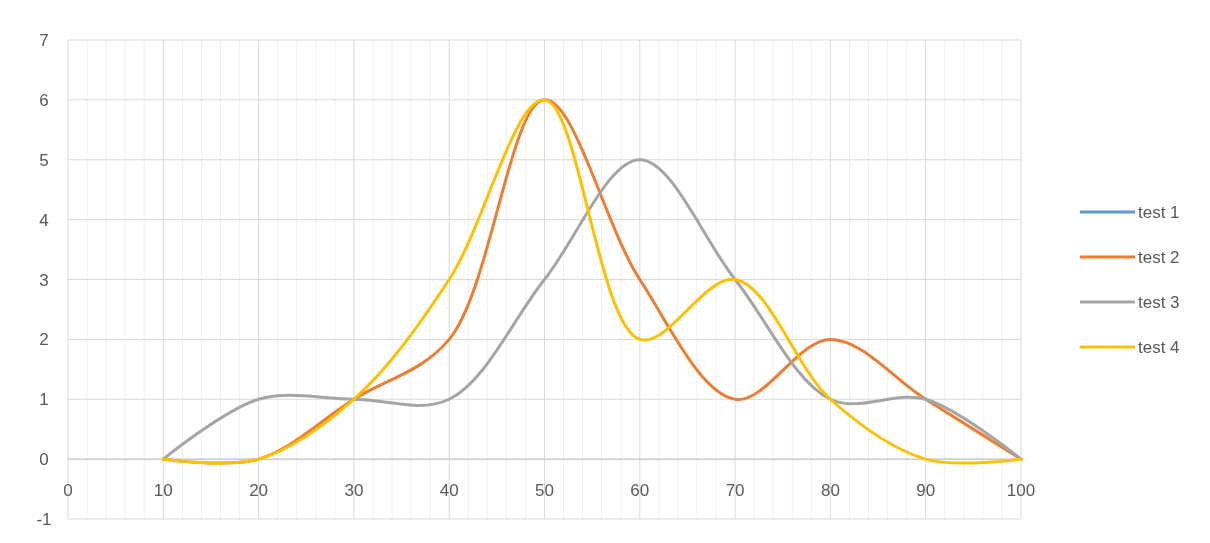  I want to click on x-tick-label: 20, so click(259, 491).